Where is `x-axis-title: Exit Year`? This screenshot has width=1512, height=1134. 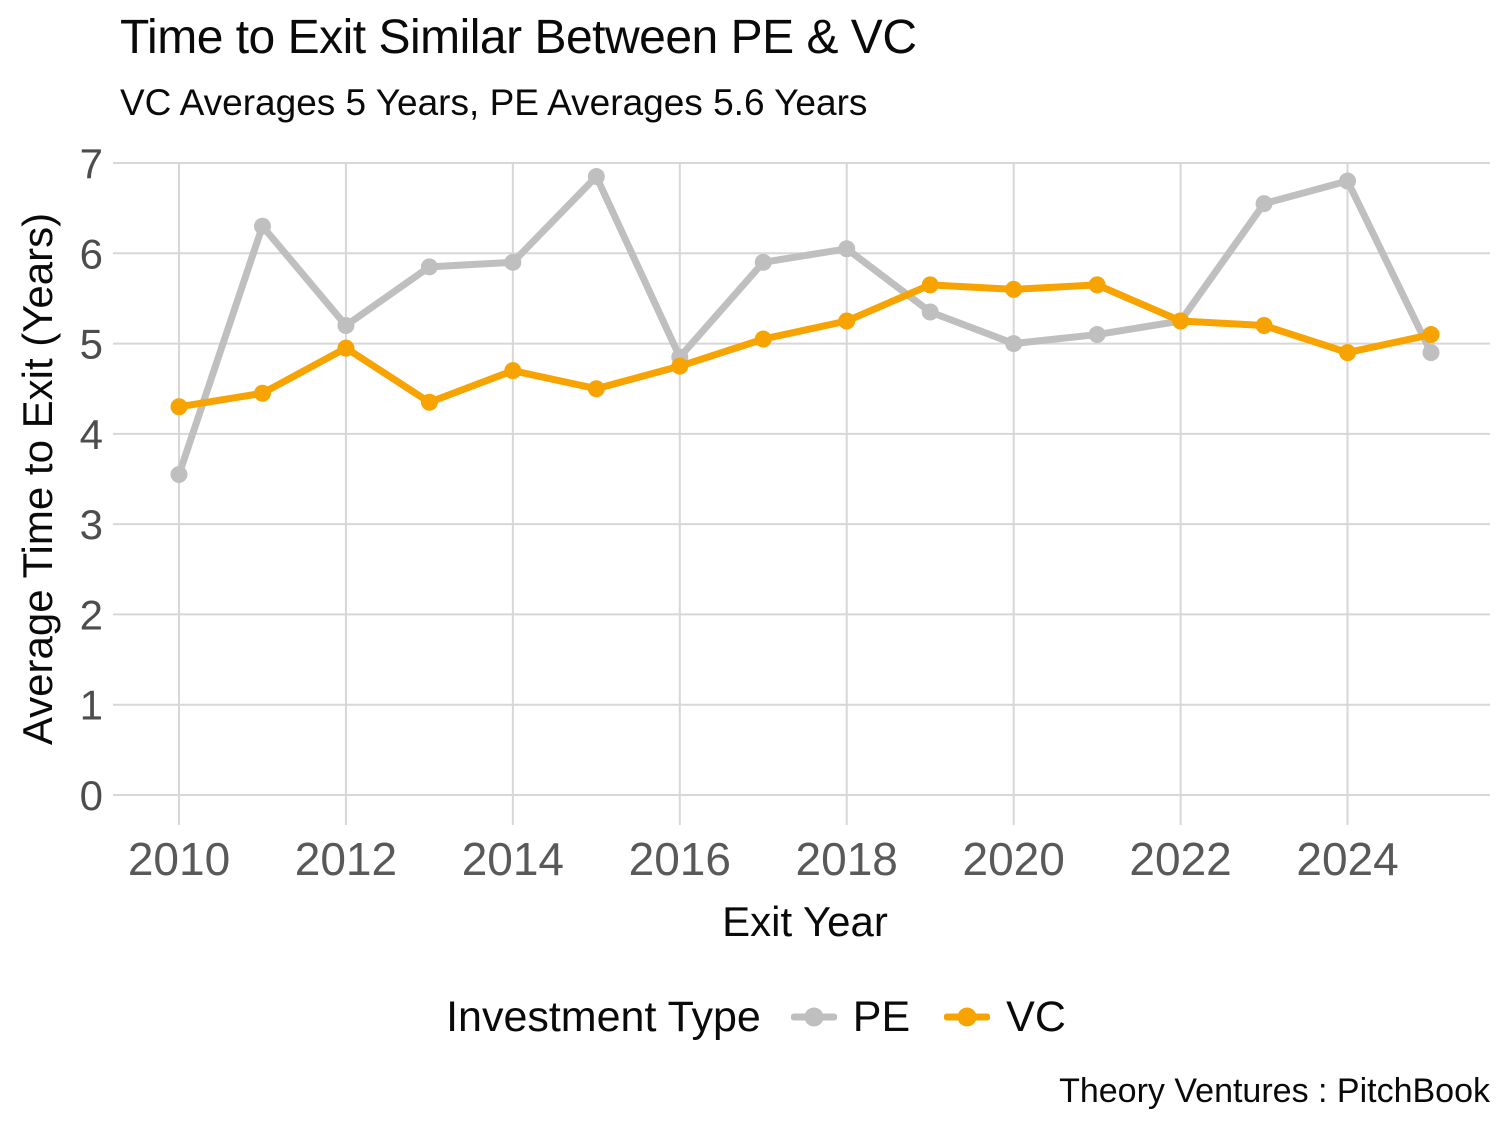
x-axis-title: Exit Year is located at coordinates (805, 921).